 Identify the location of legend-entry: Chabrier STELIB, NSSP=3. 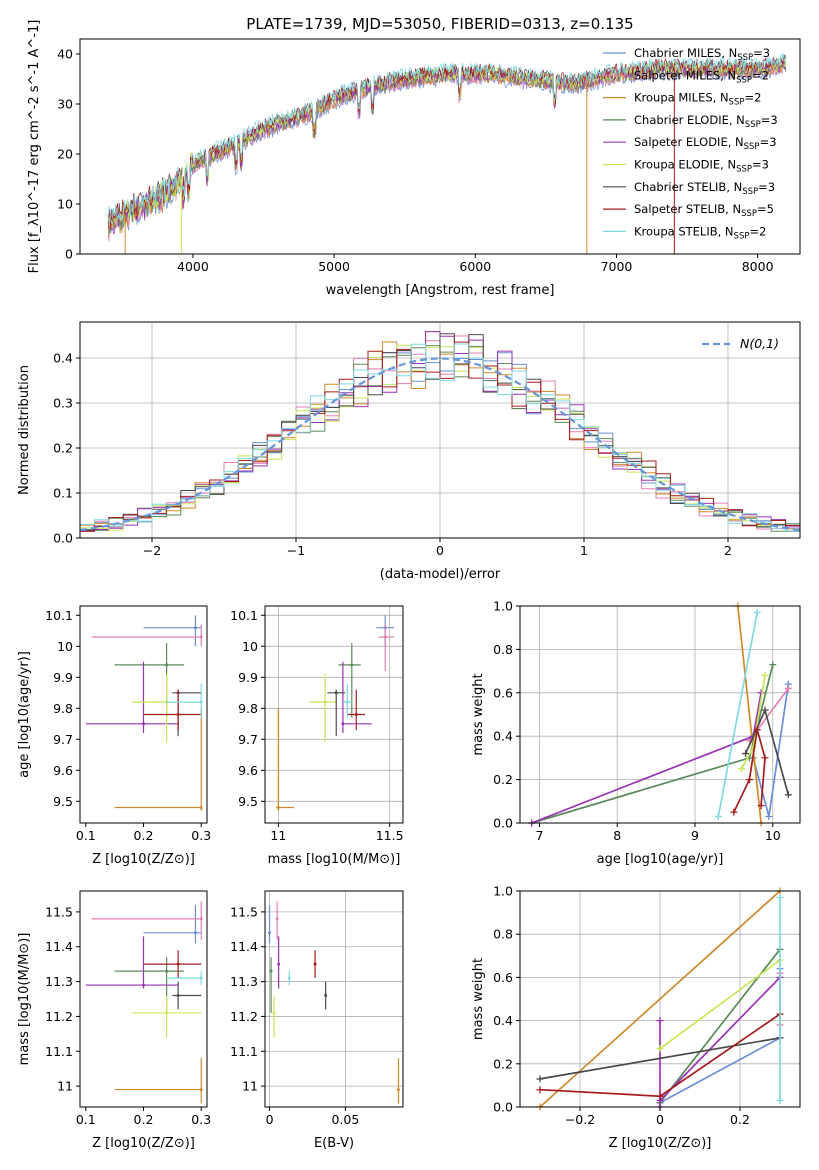
(704, 188).